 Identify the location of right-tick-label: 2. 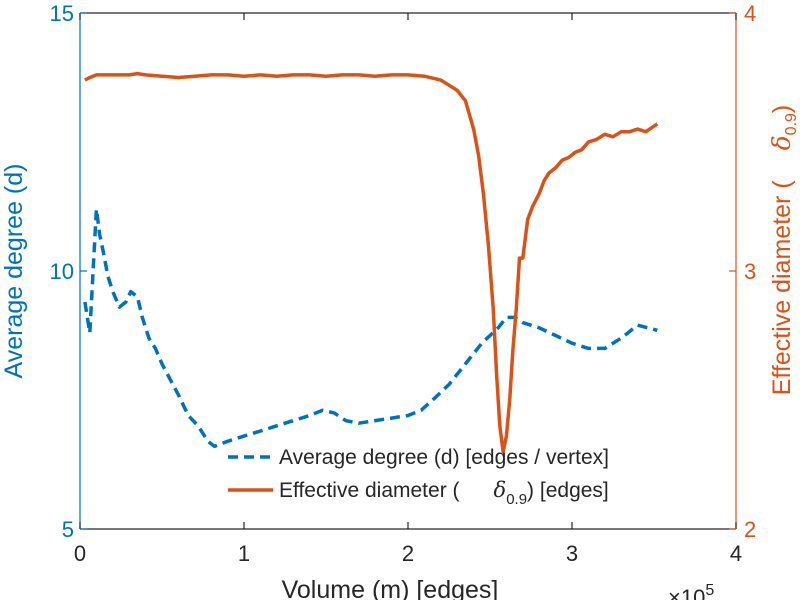
(750, 529).